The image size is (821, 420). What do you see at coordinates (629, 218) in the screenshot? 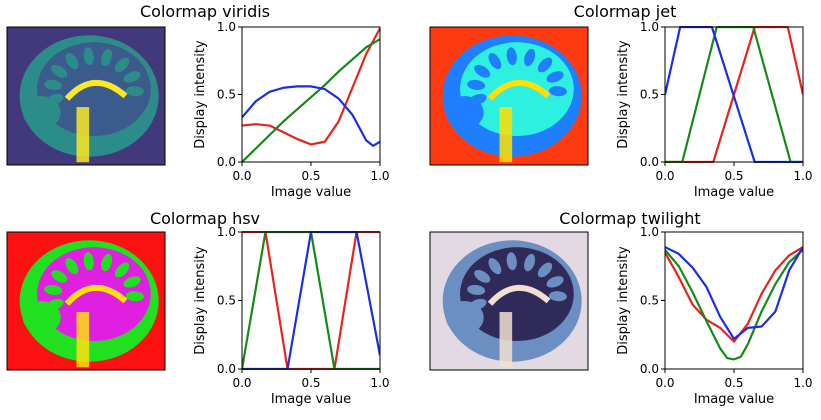
I see `panel-title: Colormap twilight` at bounding box center [629, 218].